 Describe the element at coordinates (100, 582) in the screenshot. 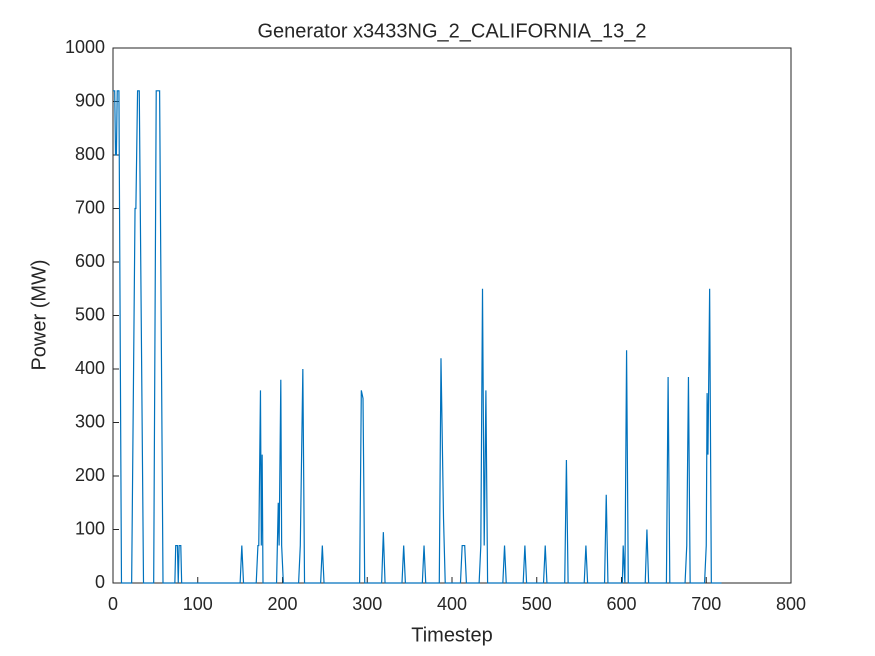

I see `y-tick-label: 0` at that location.